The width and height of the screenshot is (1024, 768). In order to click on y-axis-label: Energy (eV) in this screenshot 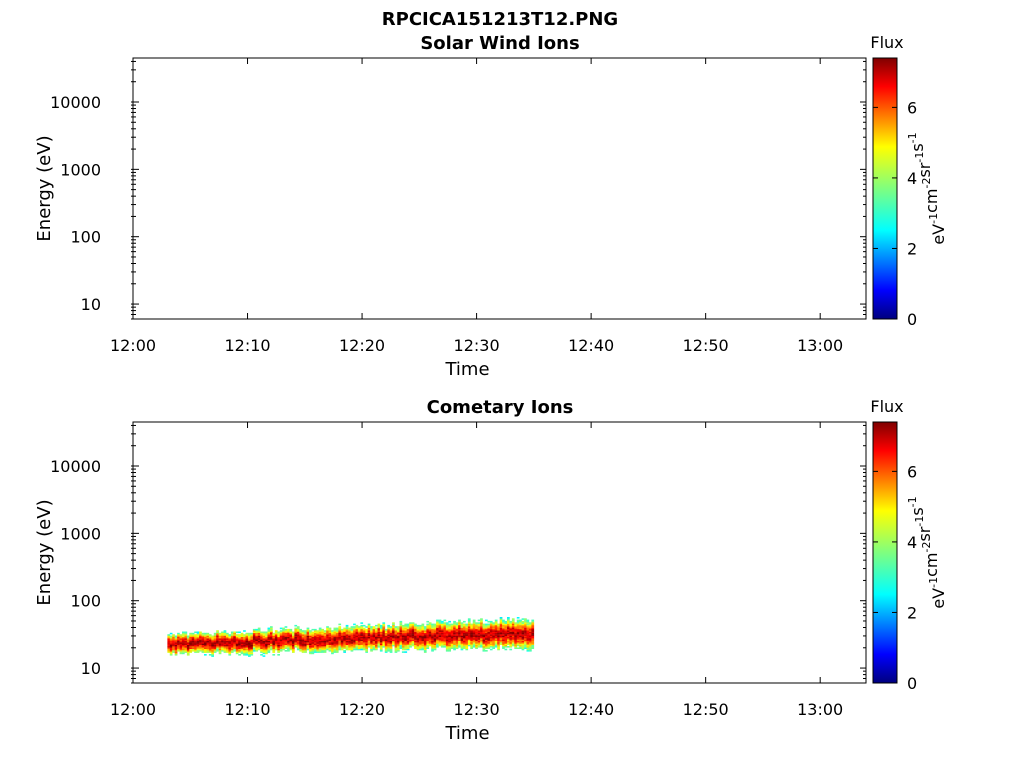, I will do `click(44, 188)`.